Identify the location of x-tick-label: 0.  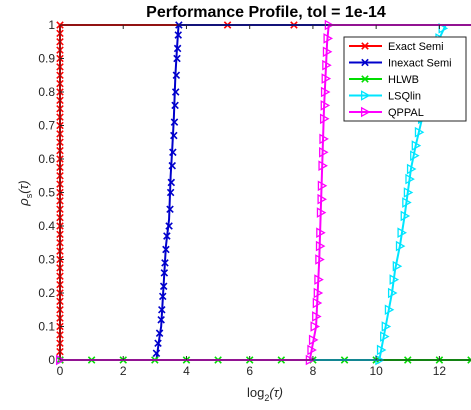
(60, 371).